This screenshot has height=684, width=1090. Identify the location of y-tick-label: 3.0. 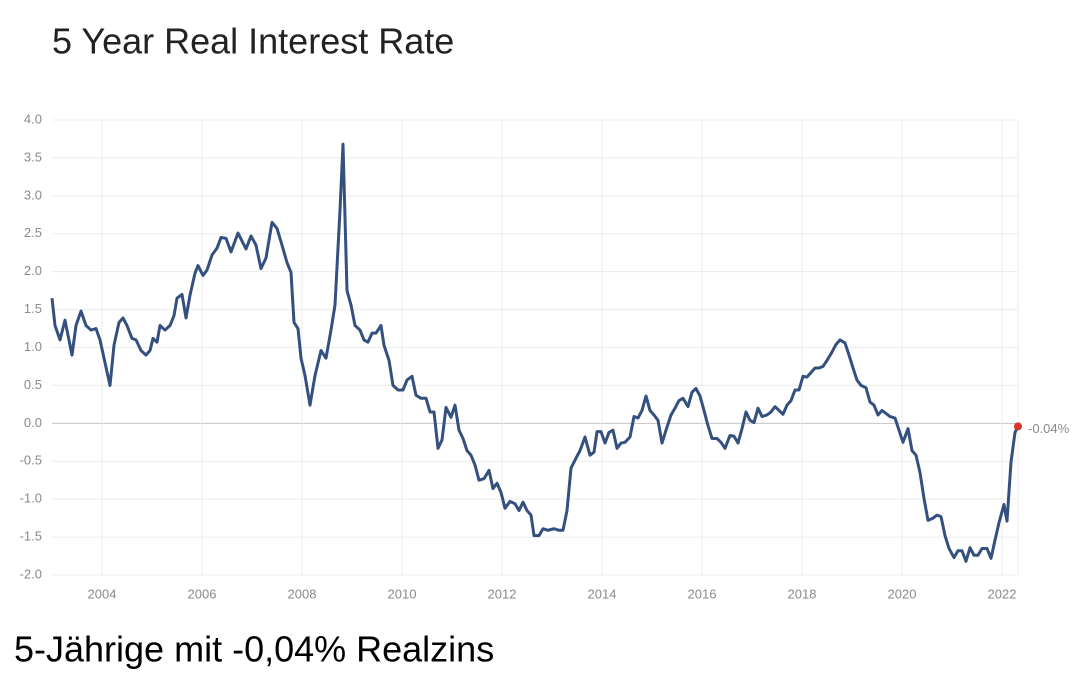
(33, 194).